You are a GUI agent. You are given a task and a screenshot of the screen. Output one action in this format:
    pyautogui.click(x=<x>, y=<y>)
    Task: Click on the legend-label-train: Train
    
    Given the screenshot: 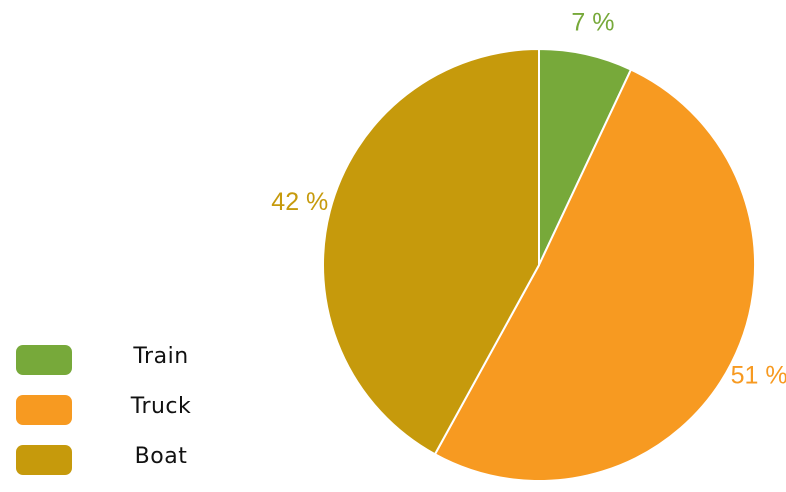 What is the action you would take?
    pyautogui.click(x=161, y=356)
    